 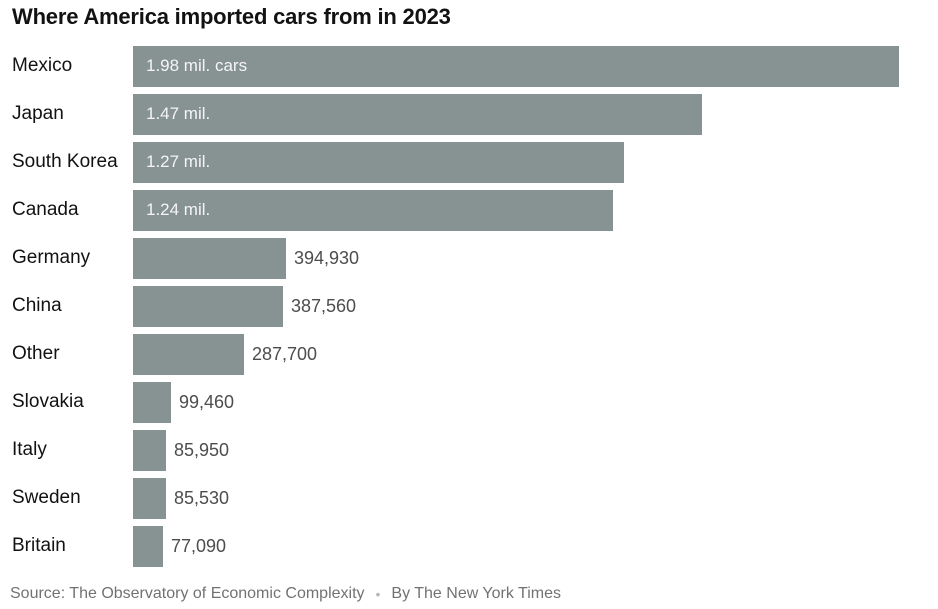 I want to click on bar-row: Britain 77,090, so click(x=469, y=546).